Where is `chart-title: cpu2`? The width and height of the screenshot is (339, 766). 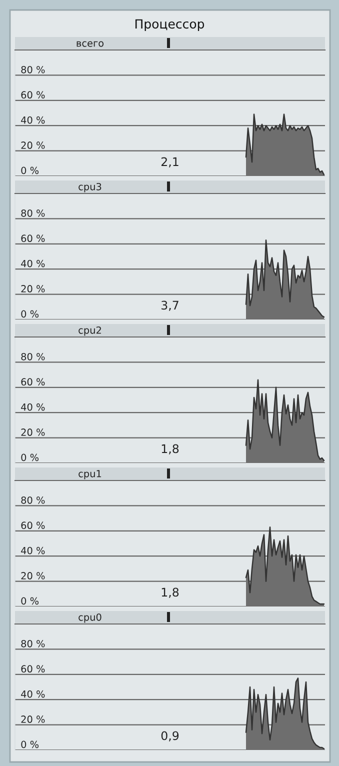 chart-title: cpu2 is located at coordinates (89, 331).